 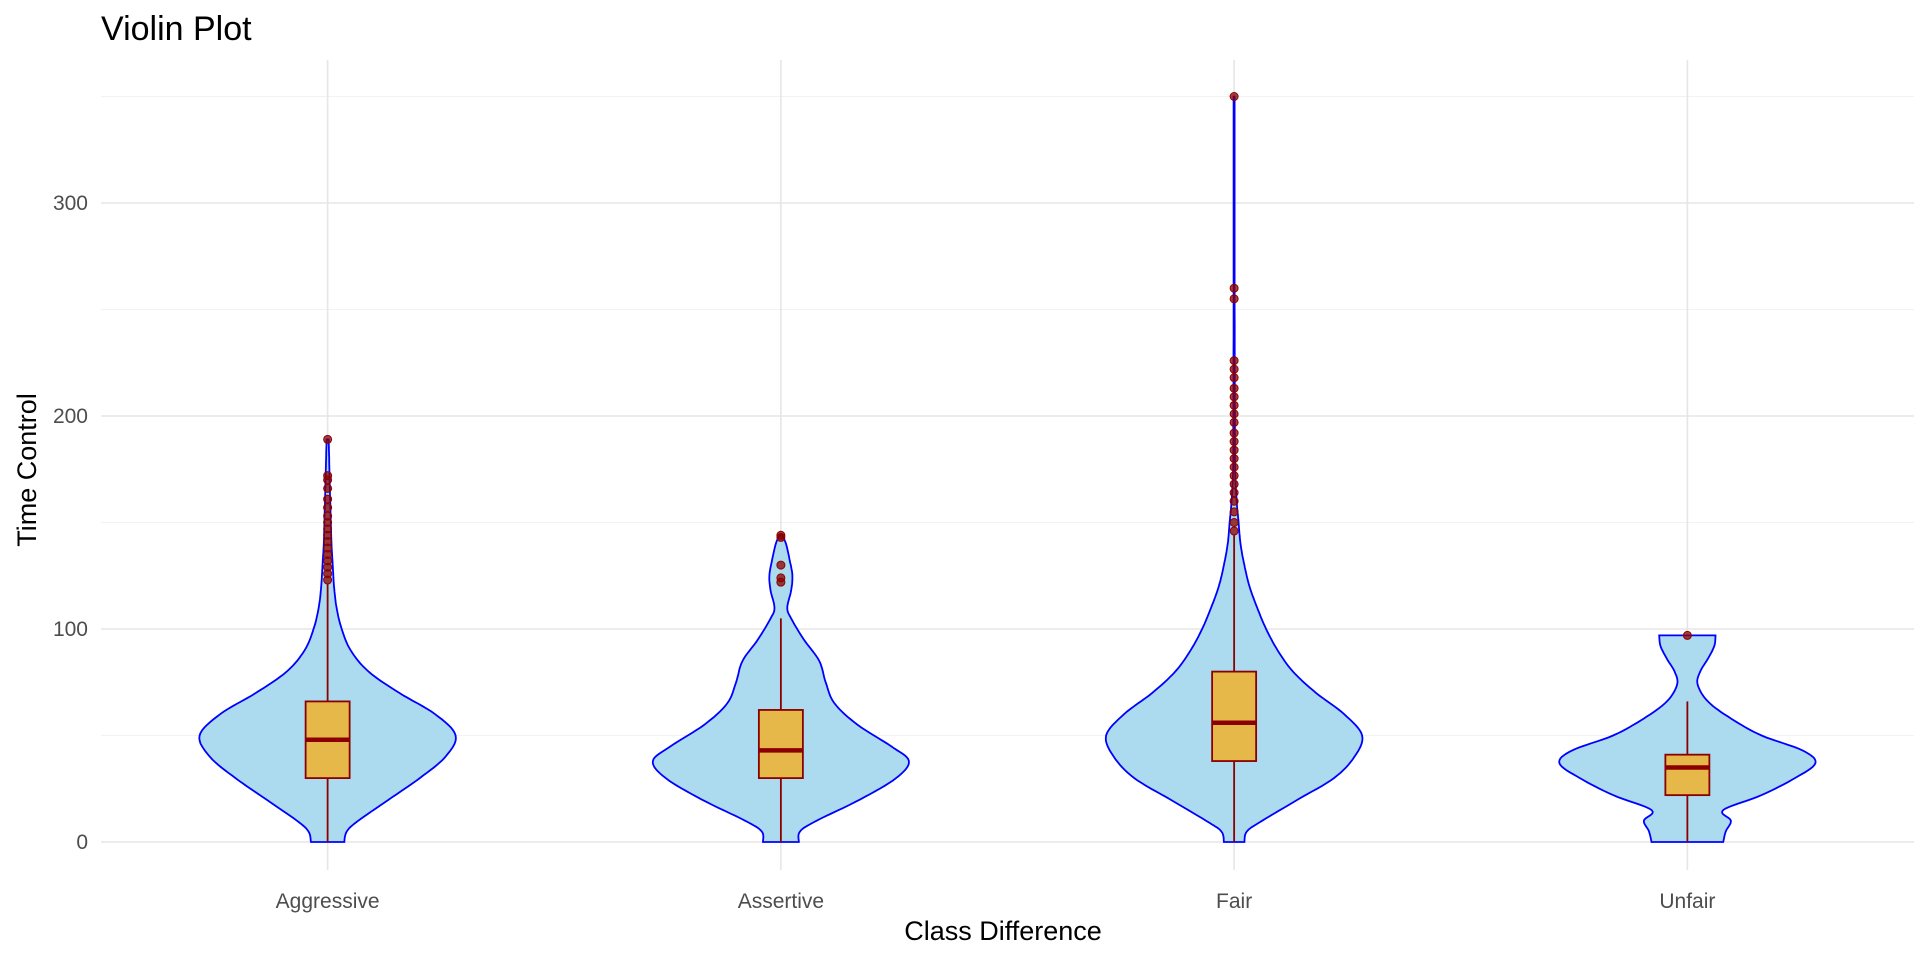 I want to click on box-assertive, so click(x=780, y=744).